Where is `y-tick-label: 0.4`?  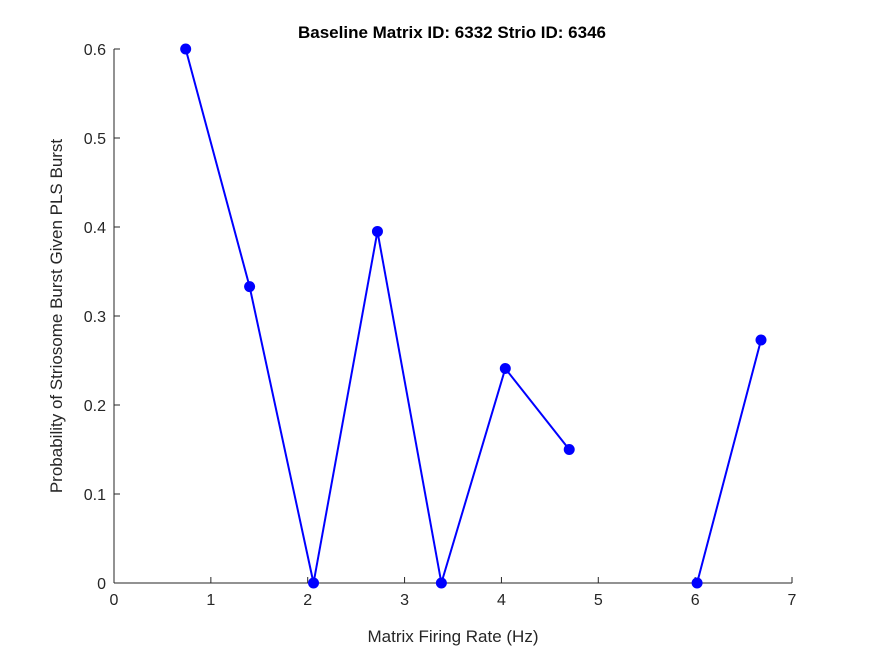 y-tick-label: 0.4 is located at coordinates (95, 228).